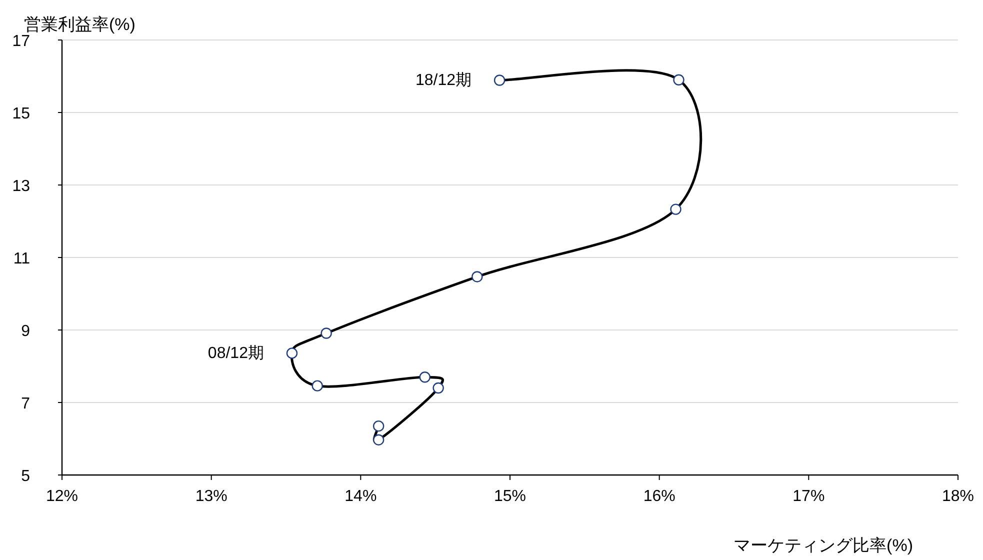 The image size is (983, 560). What do you see at coordinates (958, 496) in the screenshot?
I see `x-tick-label: 18%` at bounding box center [958, 496].